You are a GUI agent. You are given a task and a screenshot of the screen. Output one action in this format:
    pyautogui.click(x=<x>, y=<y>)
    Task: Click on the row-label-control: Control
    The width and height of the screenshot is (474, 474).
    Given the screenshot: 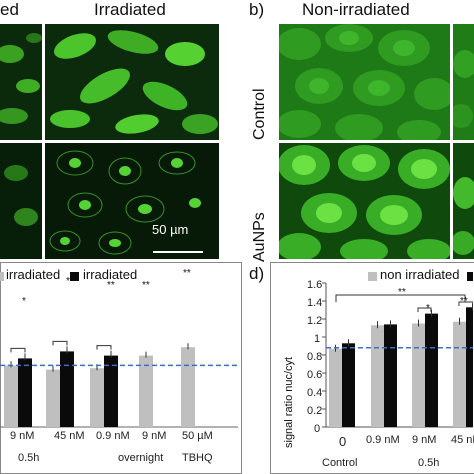 What is the action you would take?
    pyautogui.click(x=259, y=114)
    